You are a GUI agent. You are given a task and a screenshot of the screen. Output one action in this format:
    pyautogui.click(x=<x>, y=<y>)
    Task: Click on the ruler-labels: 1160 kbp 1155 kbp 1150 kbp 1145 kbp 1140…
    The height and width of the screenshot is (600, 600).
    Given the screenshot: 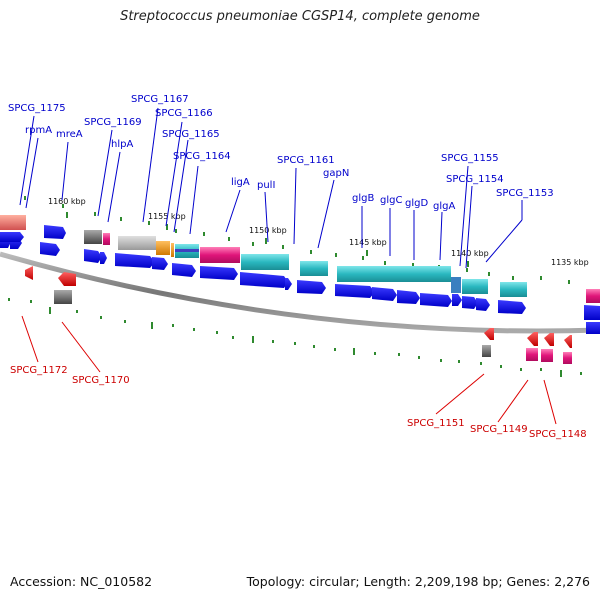 What is the action you would take?
    pyautogui.click(x=318, y=232)
    